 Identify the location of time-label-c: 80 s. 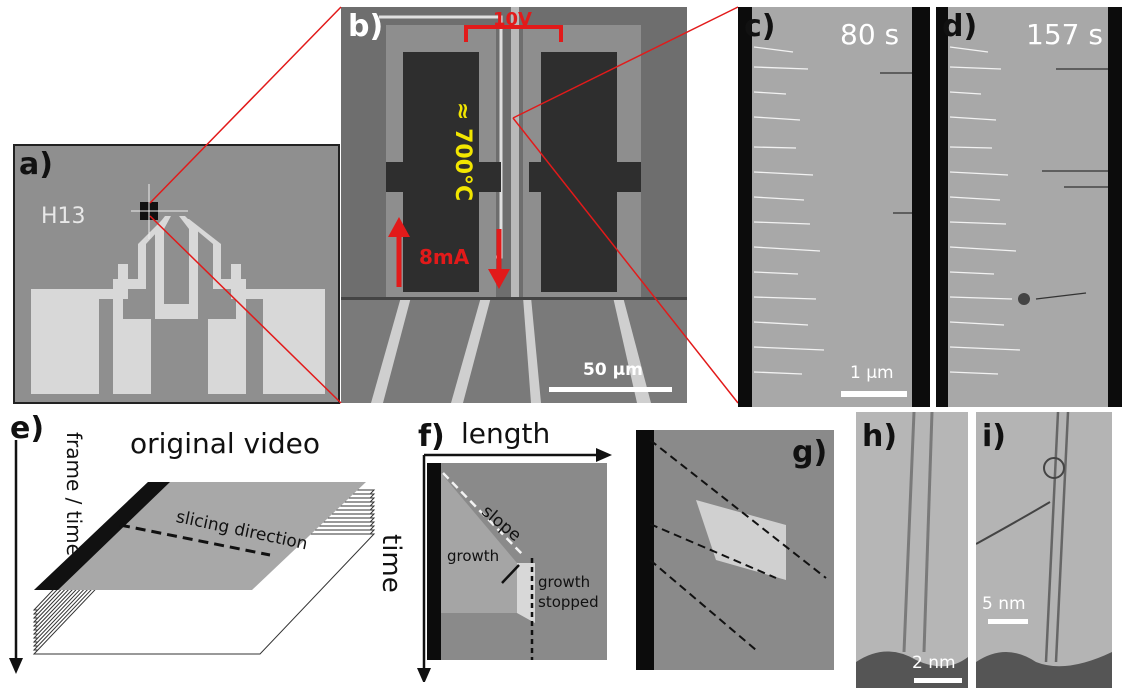
(870, 34).